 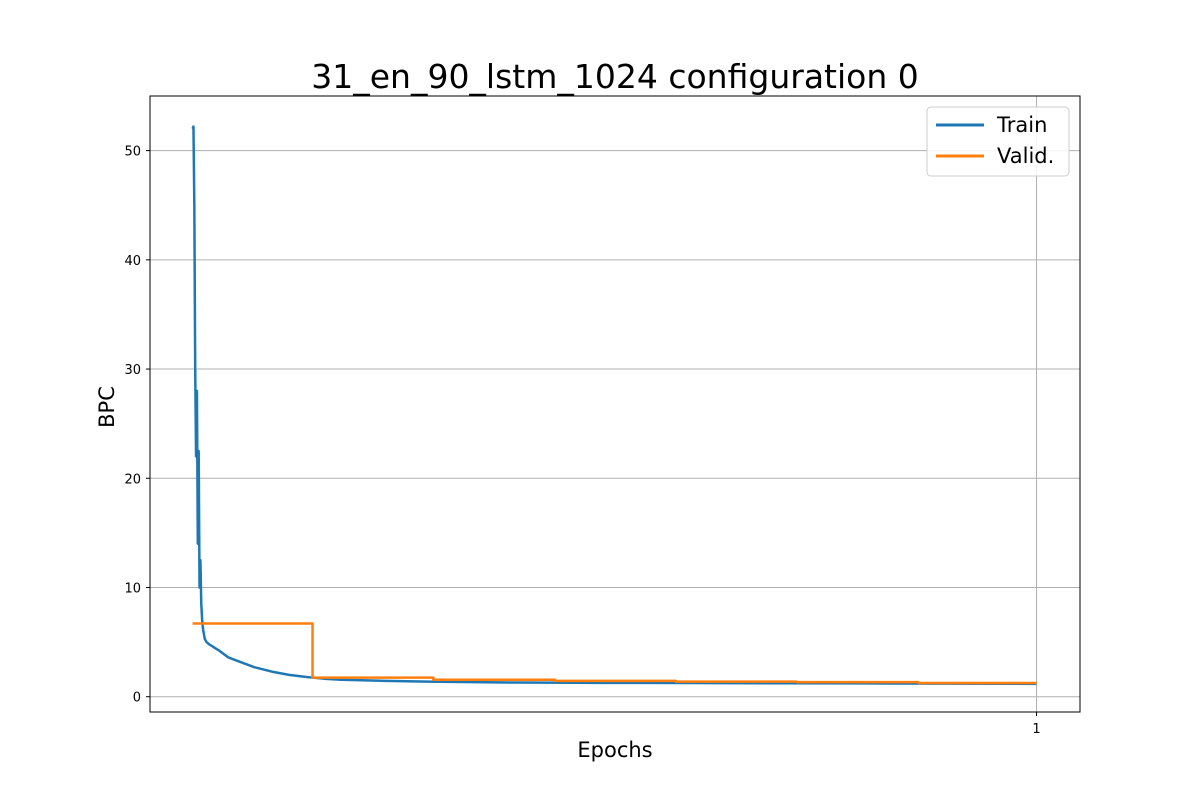 I want to click on legend-label-valid: Valid., so click(x=1025, y=156).